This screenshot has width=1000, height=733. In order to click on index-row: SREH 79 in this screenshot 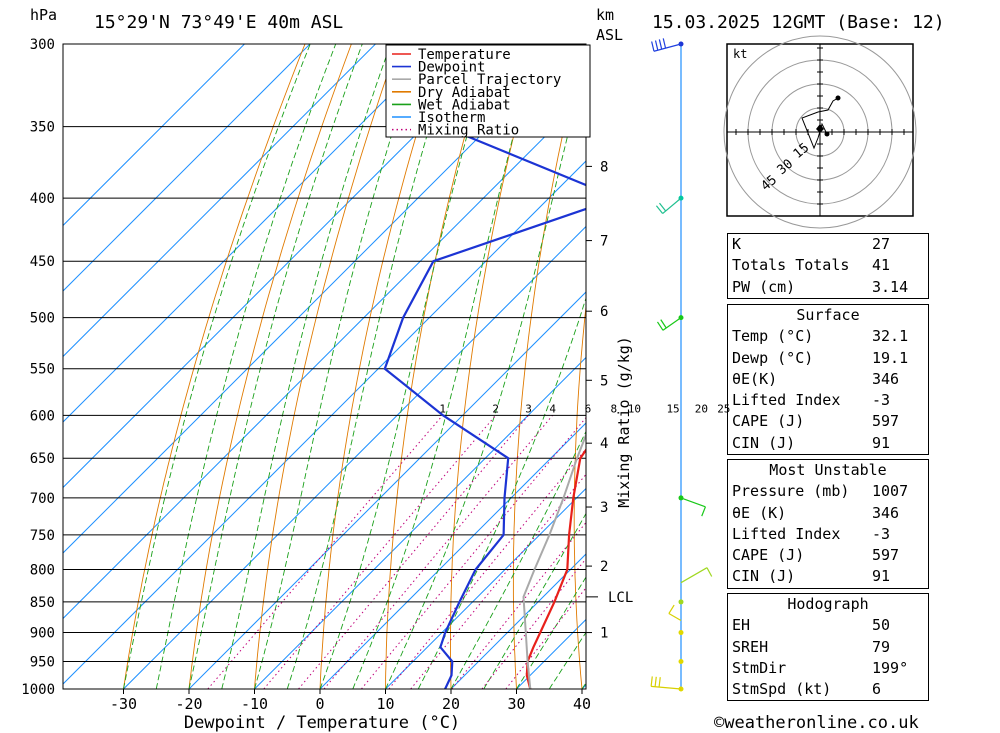, I will do `click(811, 646)`.